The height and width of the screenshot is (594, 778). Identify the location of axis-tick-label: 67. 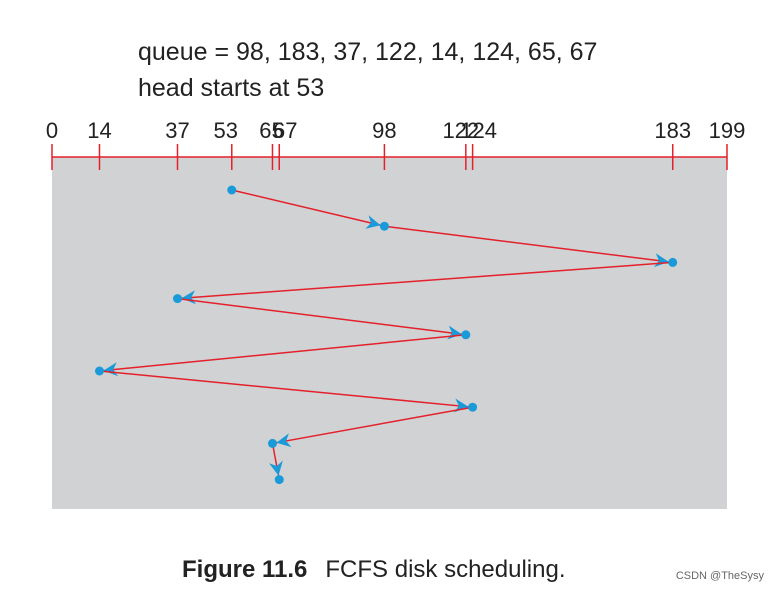
(285, 130).